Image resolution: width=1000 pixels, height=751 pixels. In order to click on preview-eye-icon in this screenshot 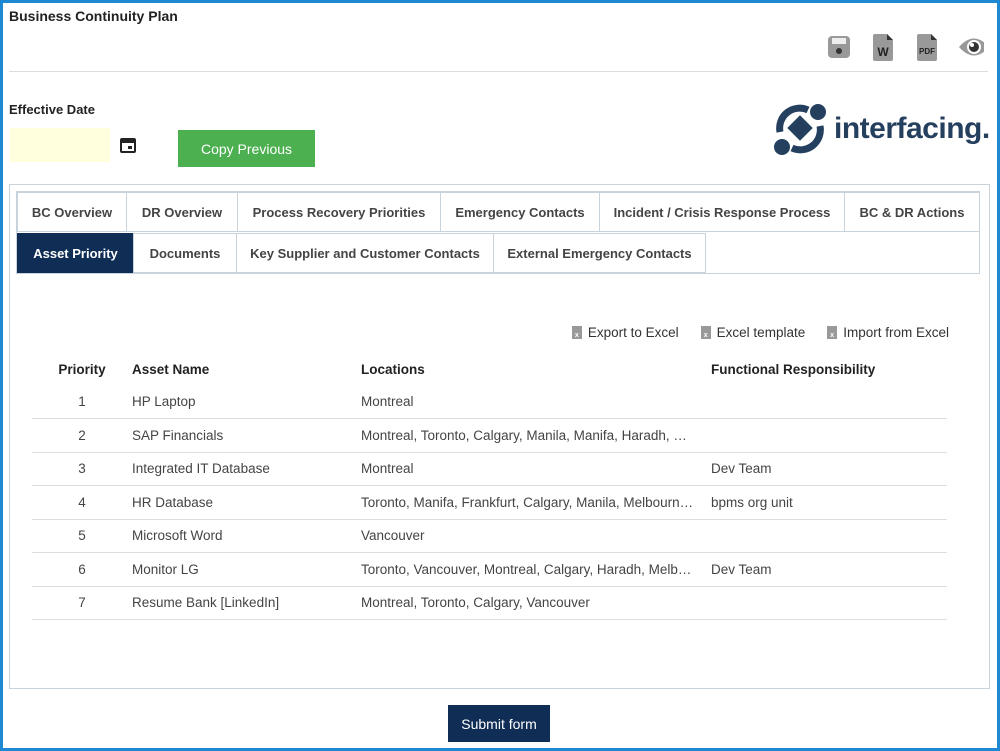, I will do `click(971, 47)`.